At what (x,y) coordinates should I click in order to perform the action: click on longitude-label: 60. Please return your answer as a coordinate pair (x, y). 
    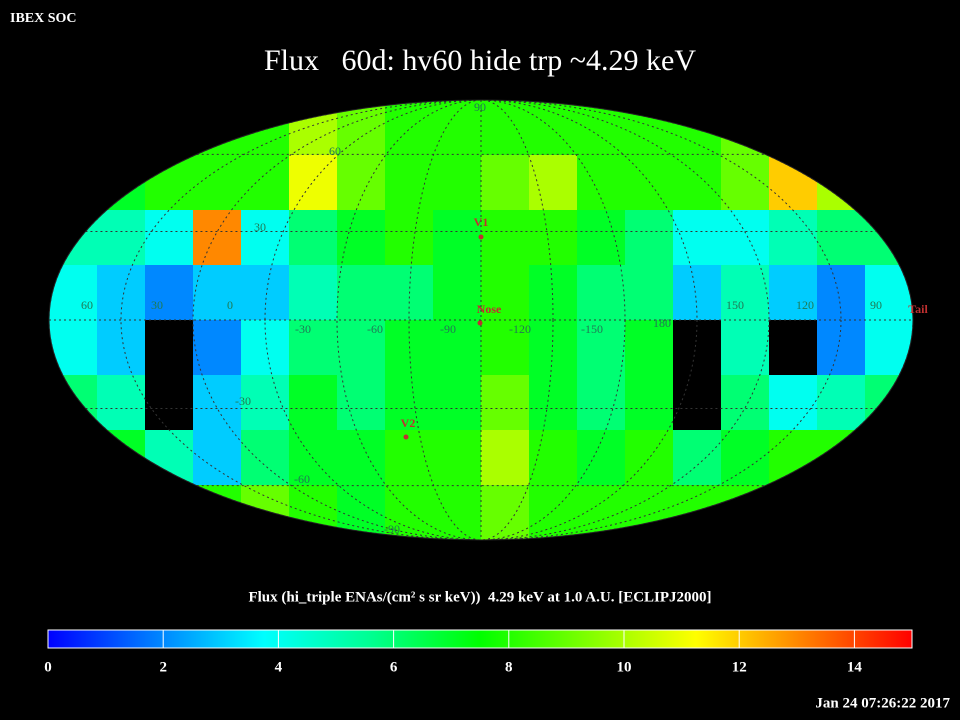
    Looking at the image, I should click on (87, 305).